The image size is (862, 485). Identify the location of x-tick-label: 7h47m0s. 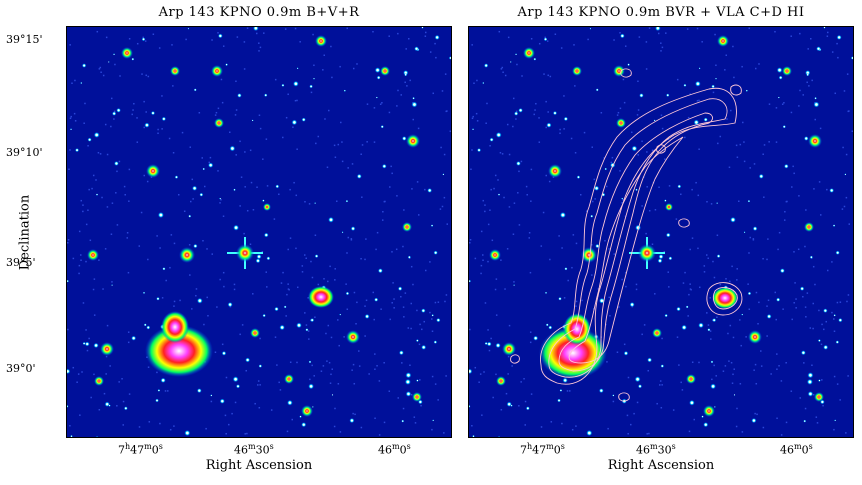
(140, 449).